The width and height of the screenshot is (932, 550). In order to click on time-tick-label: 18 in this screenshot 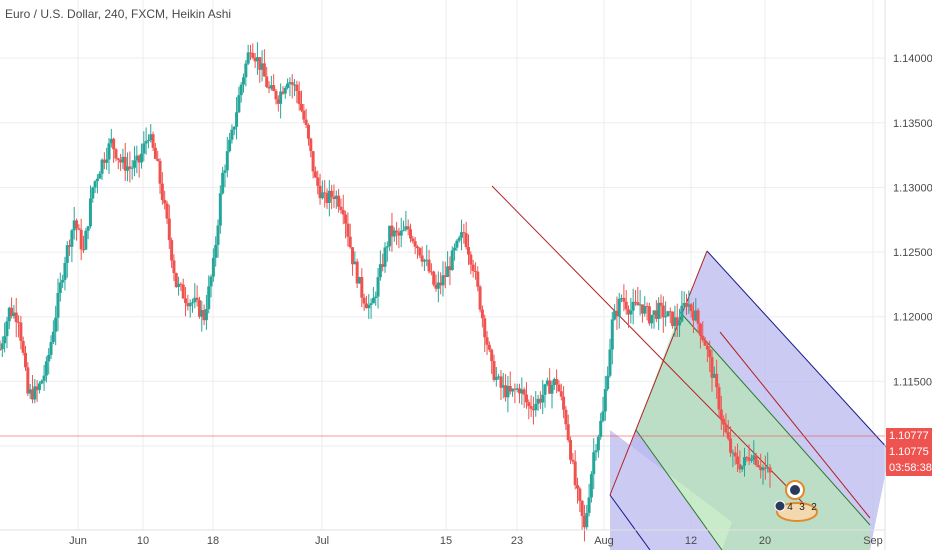, I will do `click(213, 541)`.